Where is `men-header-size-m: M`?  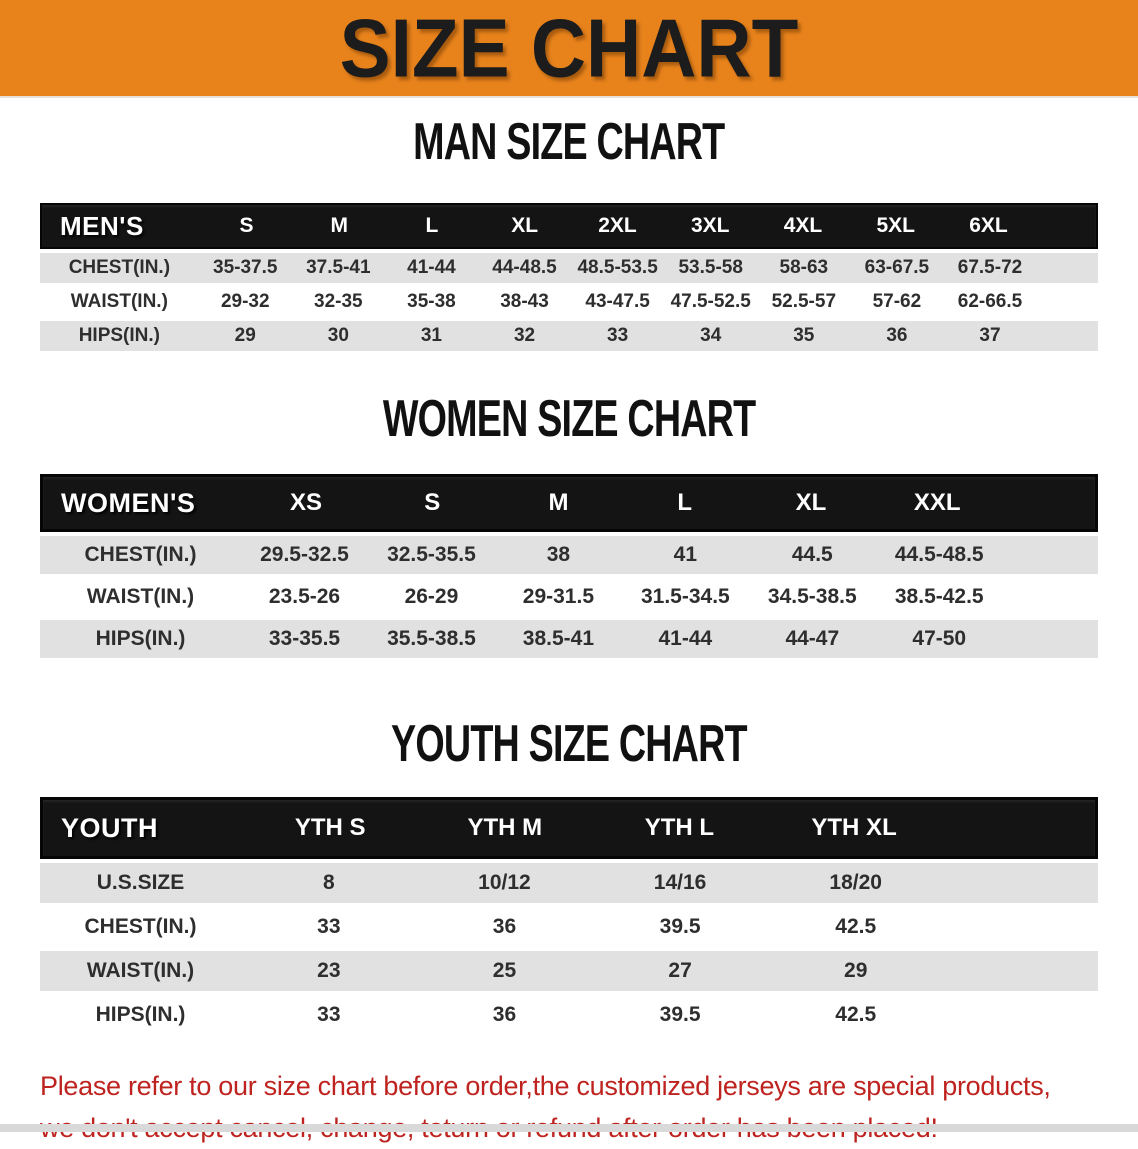 men-header-size-m: M is located at coordinates (339, 225).